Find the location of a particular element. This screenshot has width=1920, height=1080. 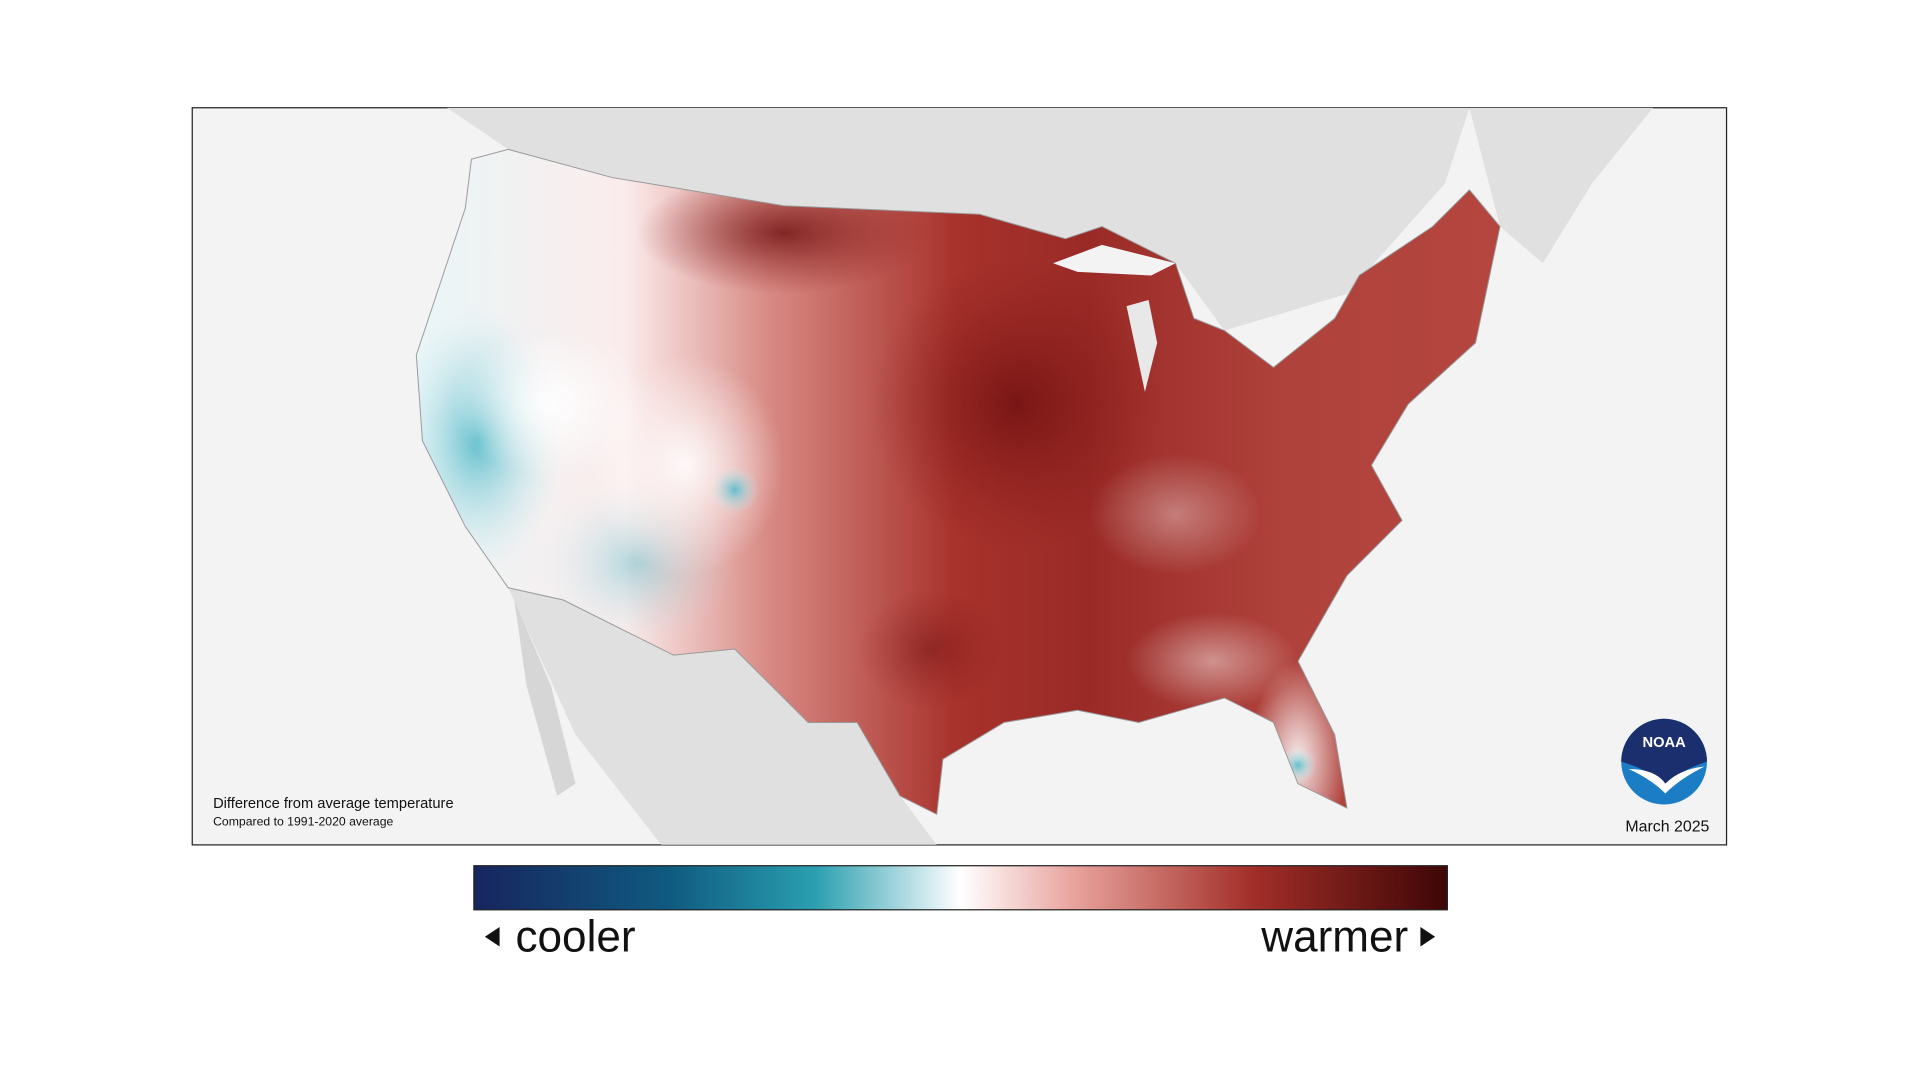

noaa-logo: NOAA is located at coordinates (1664, 761).